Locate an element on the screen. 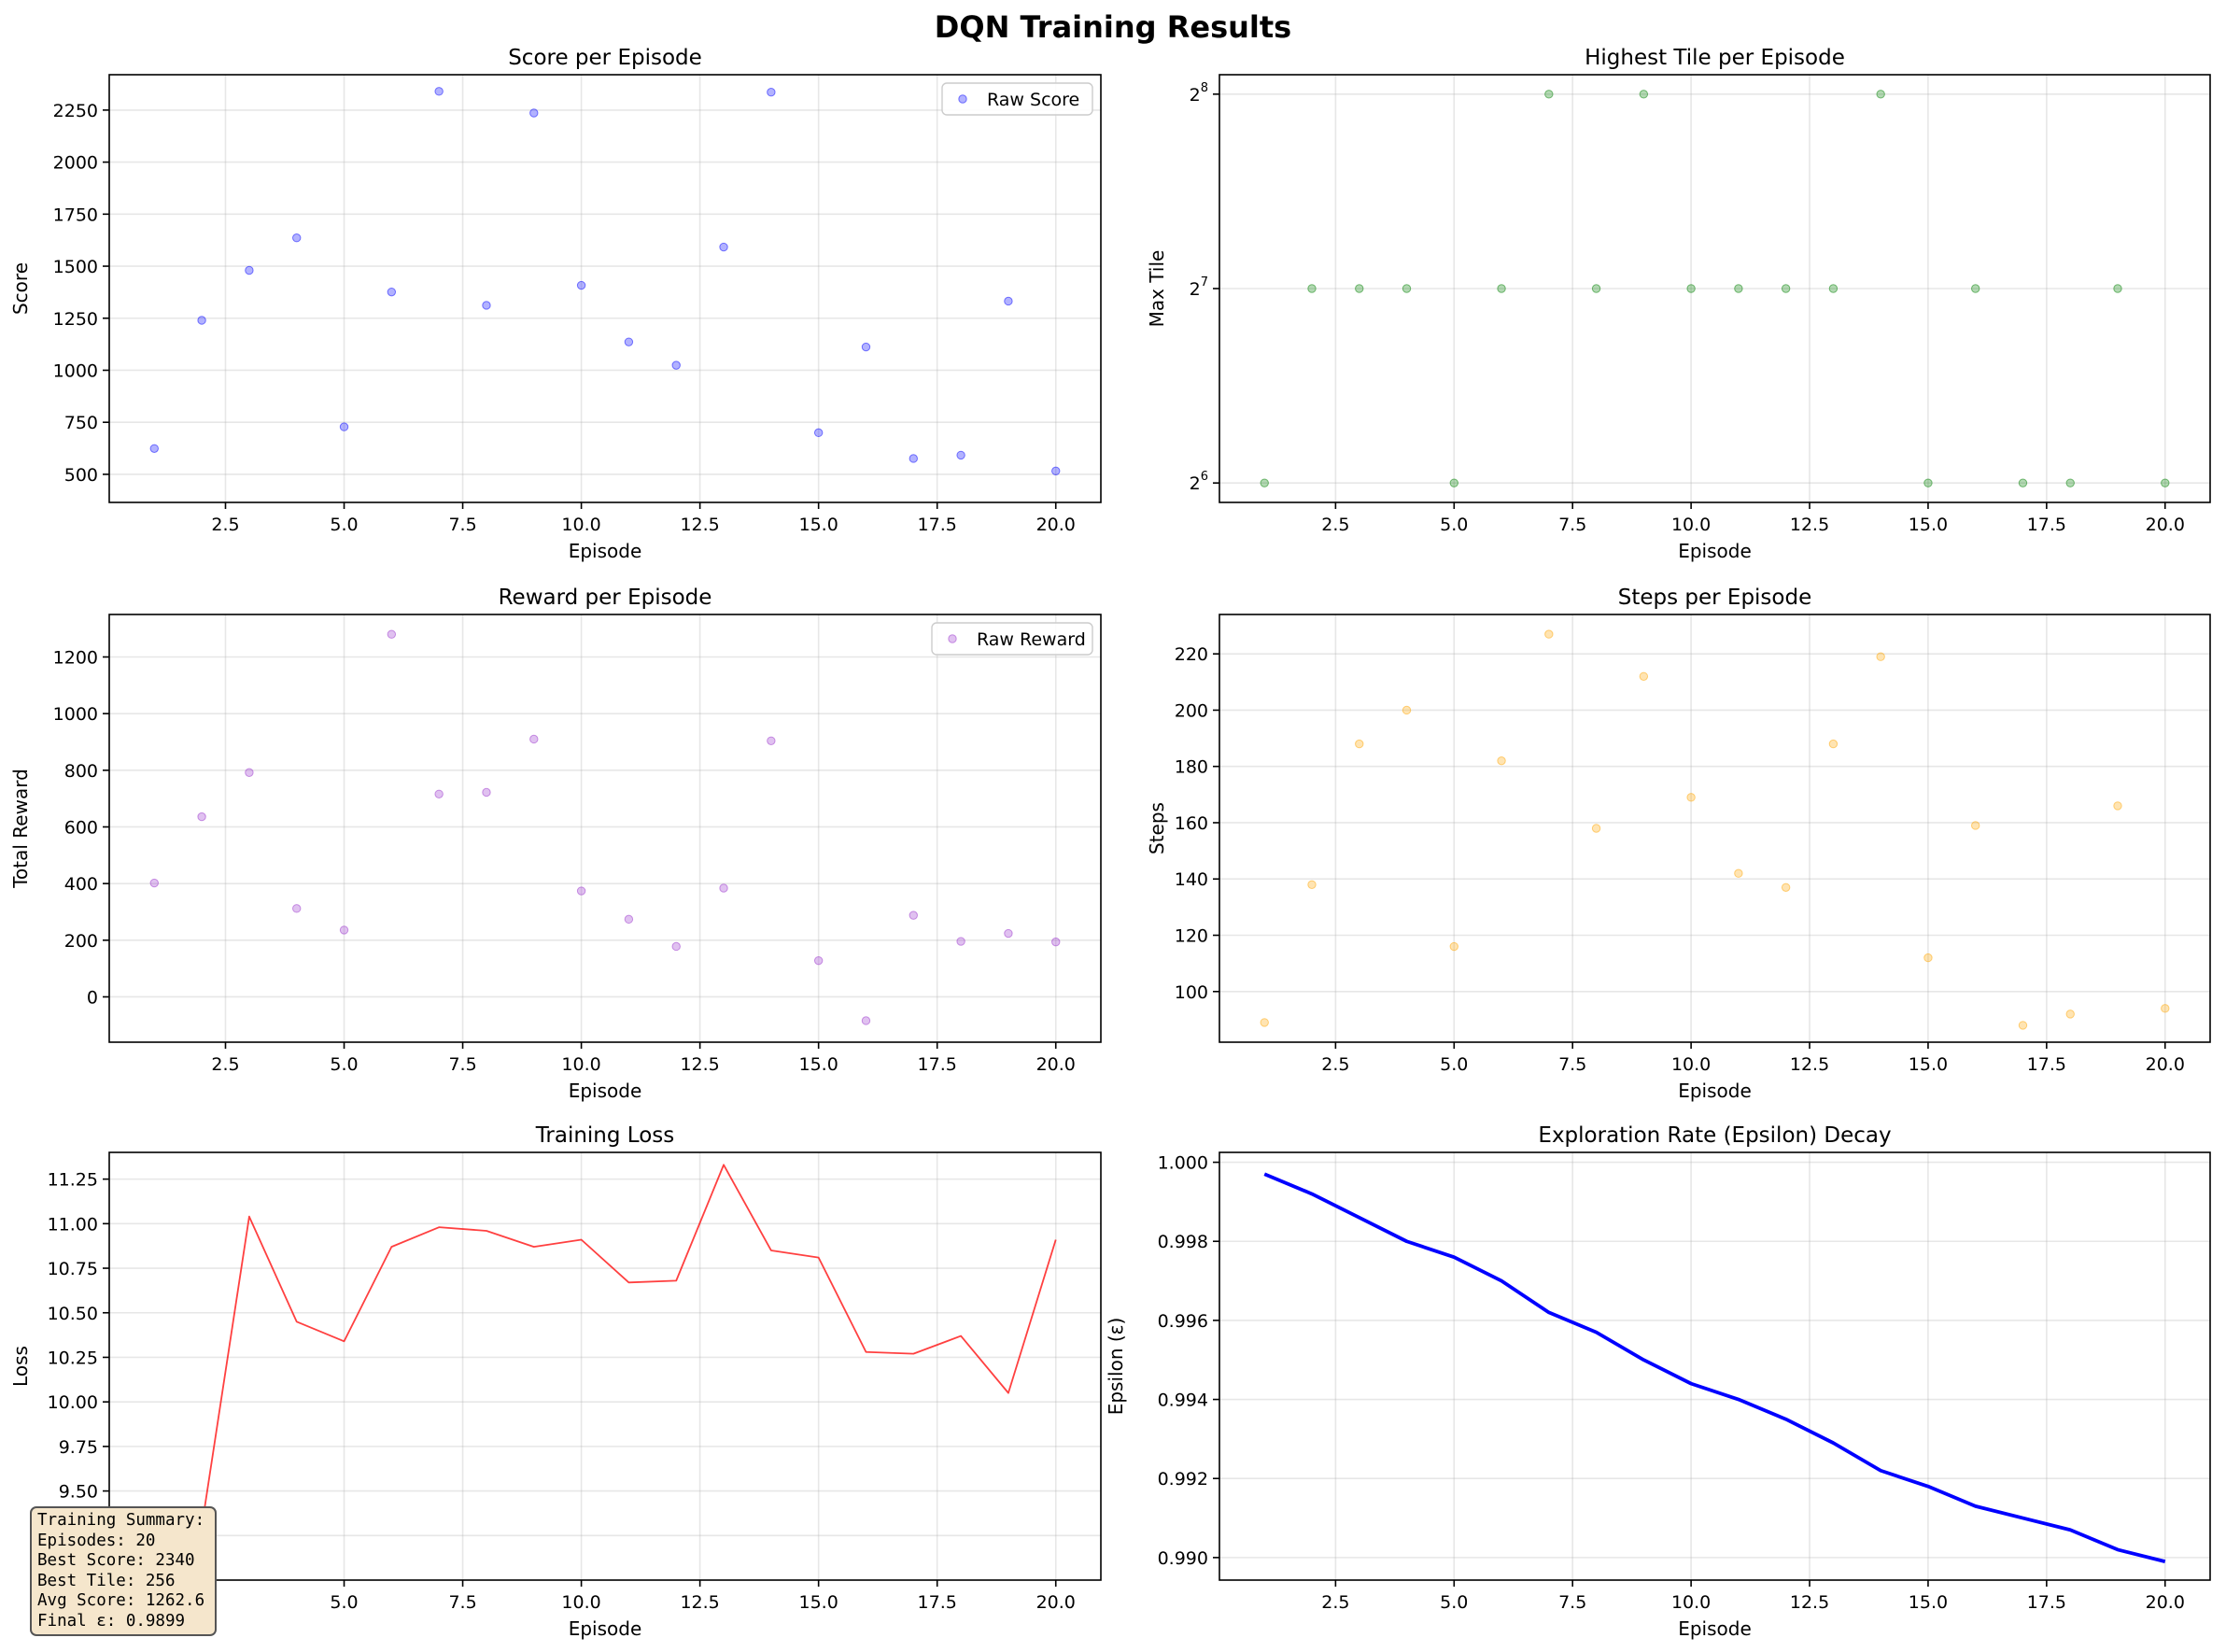 This screenshot has height=1652, width=2226. y-tick-label: 220 is located at coordinates (1191, 654).